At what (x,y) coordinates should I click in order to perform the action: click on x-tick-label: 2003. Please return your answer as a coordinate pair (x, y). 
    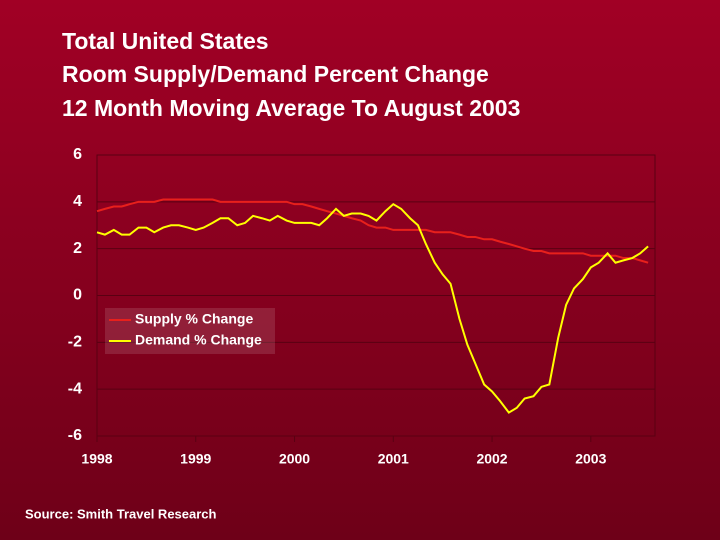
    Looking at the image, I should click on (590, 459).